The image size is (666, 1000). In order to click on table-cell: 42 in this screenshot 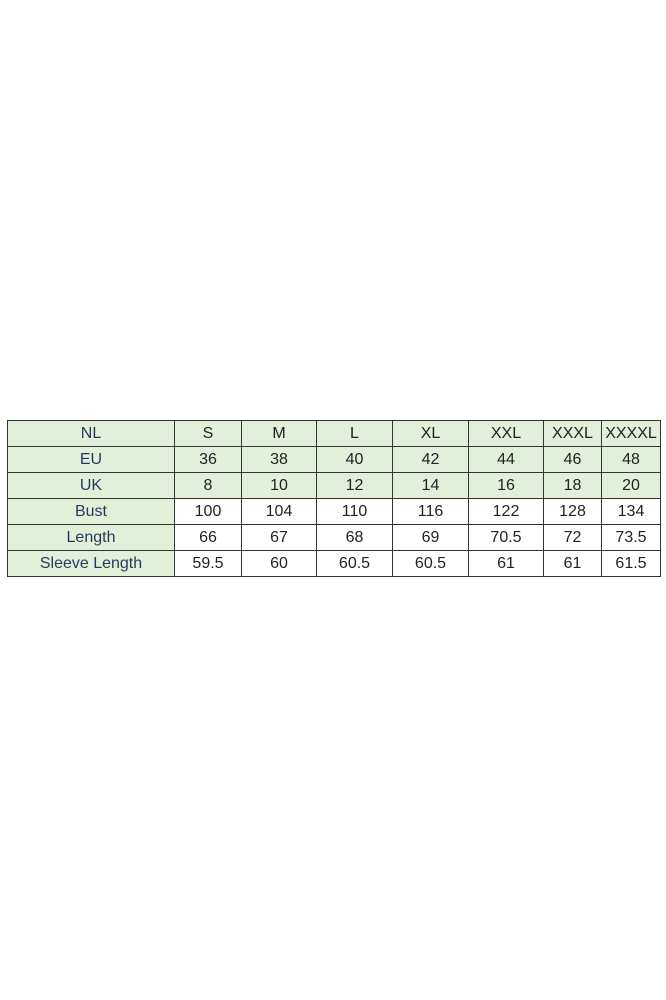, I will do `click(430, 459)`.